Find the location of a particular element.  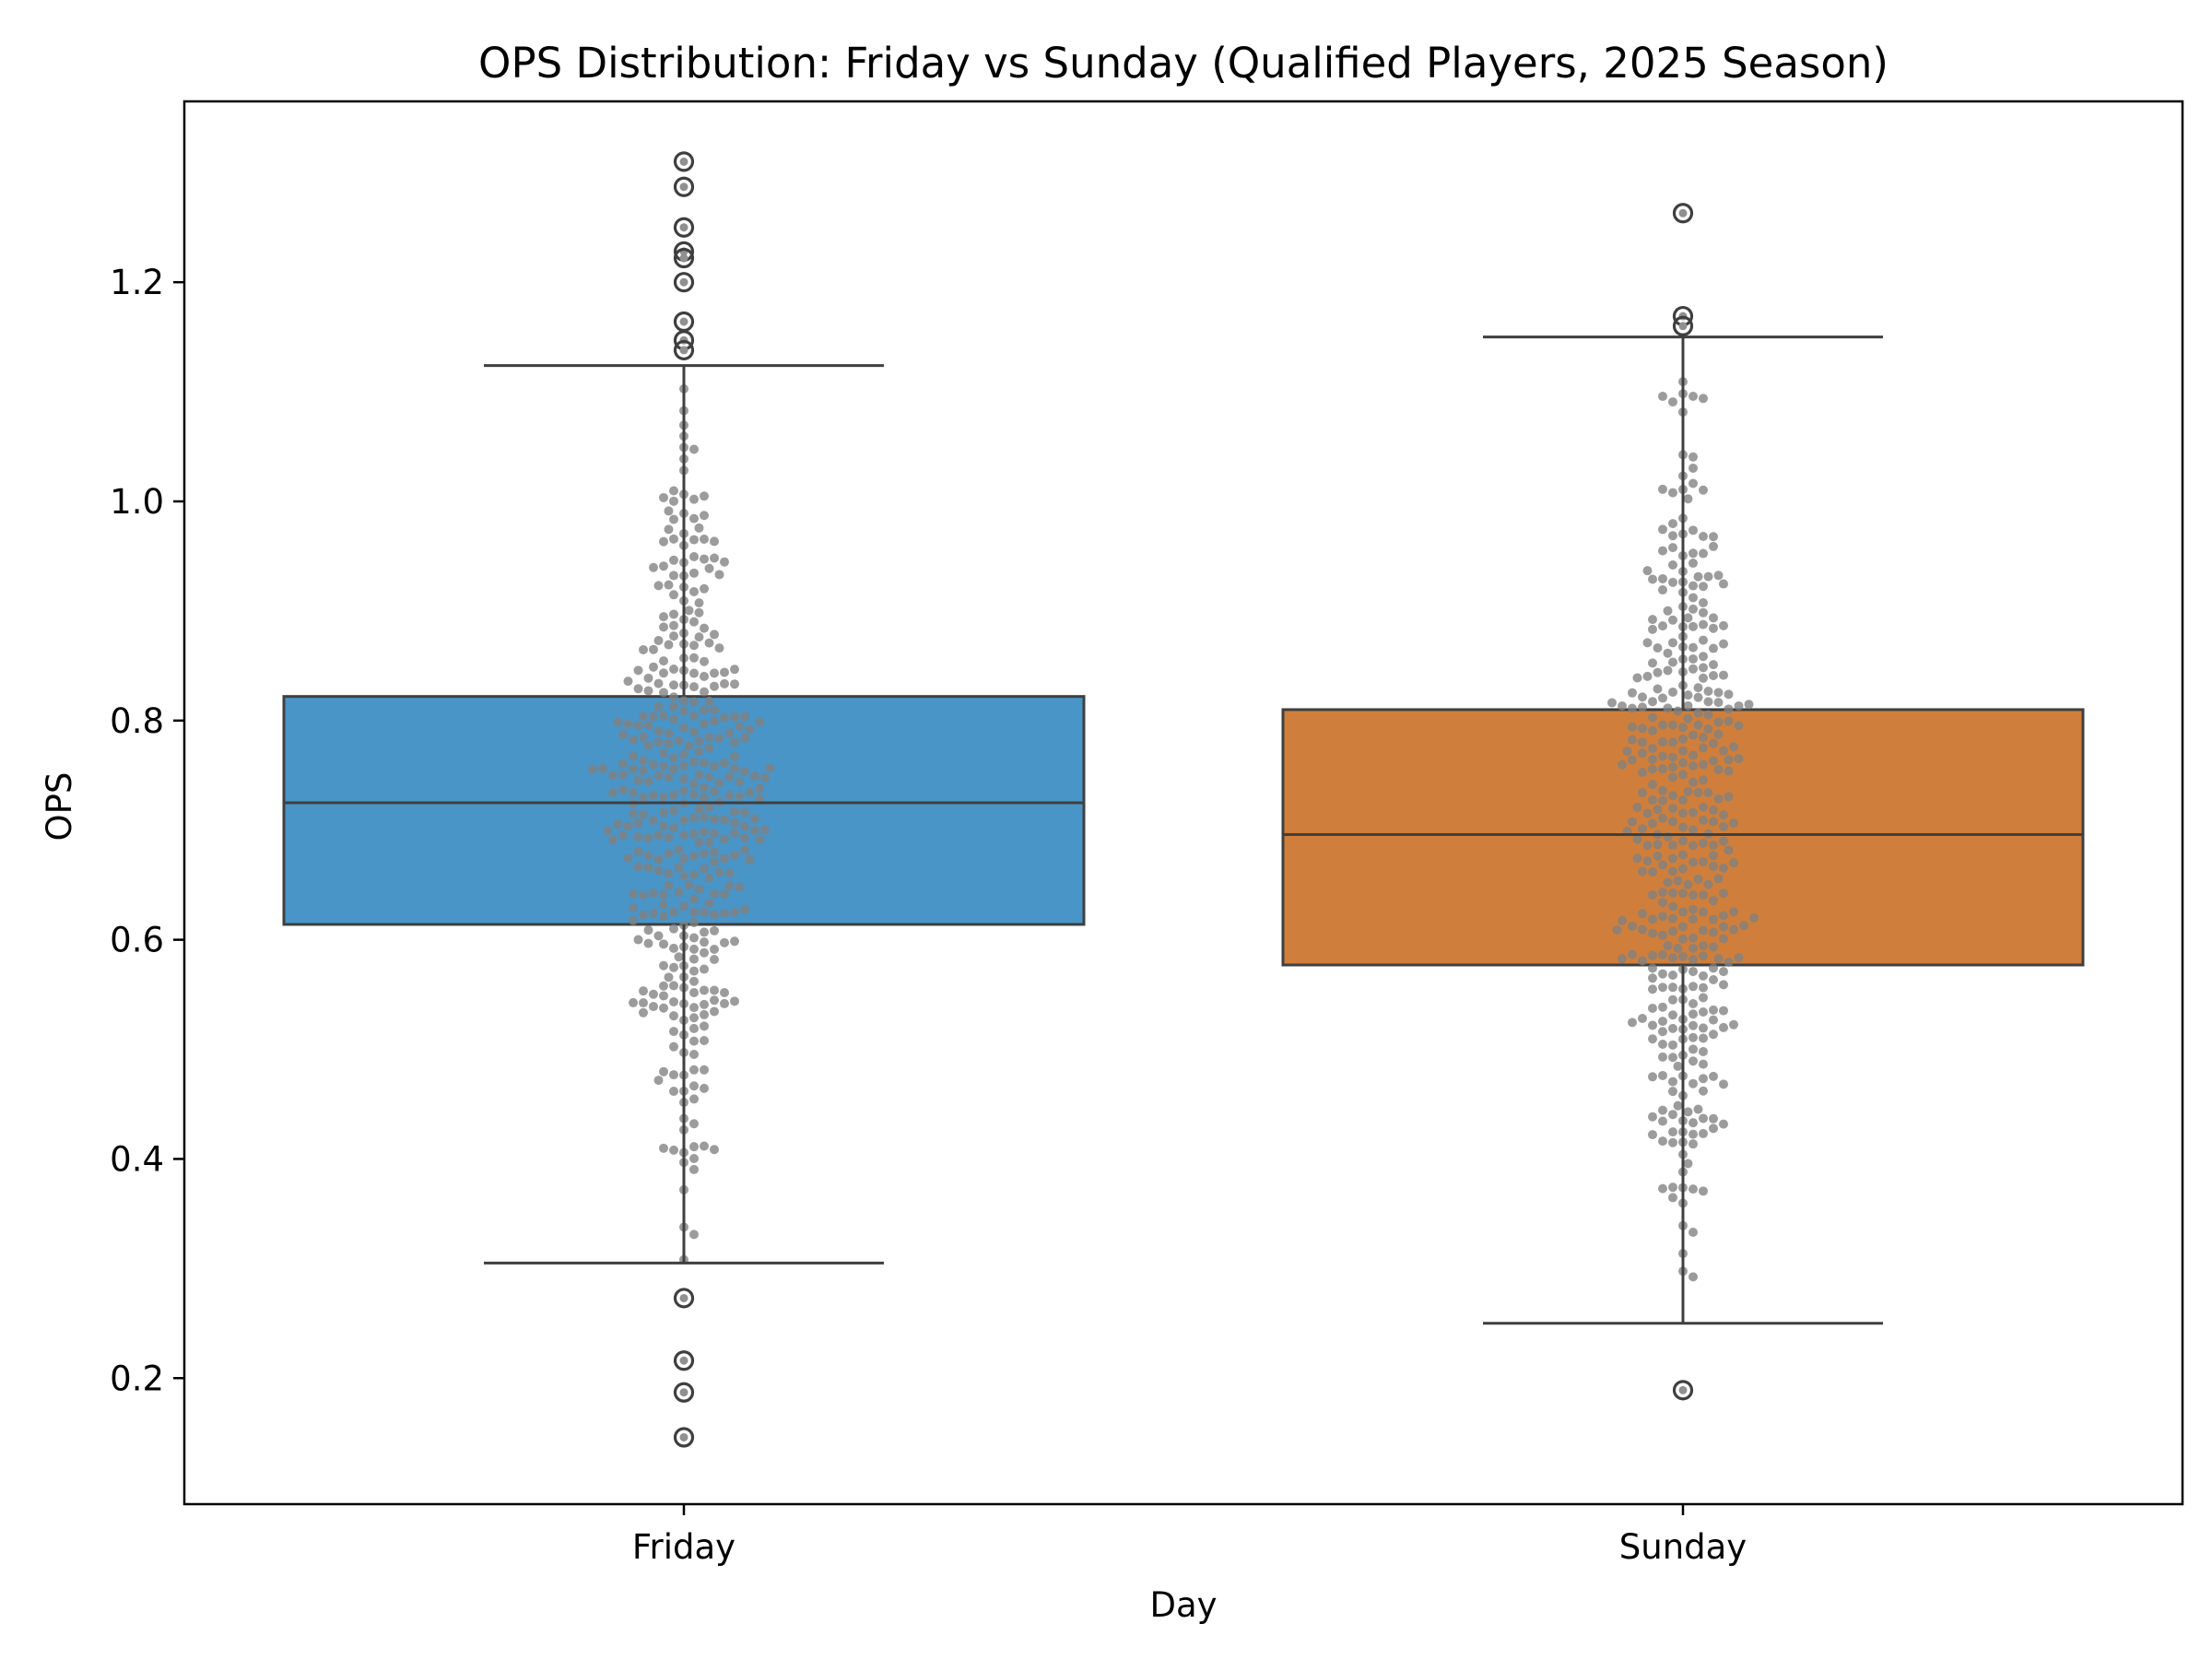

box-friday is located at coordinates (684, 810).